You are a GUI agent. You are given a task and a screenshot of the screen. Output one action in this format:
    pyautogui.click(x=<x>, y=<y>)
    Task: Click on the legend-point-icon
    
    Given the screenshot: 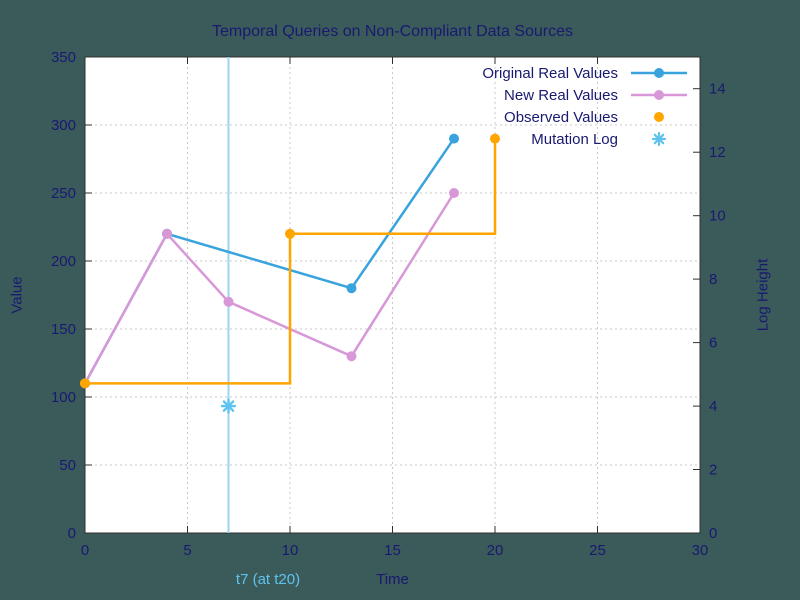 What is the action you would take?
    pyautogui.click(x=659, y=117)
    